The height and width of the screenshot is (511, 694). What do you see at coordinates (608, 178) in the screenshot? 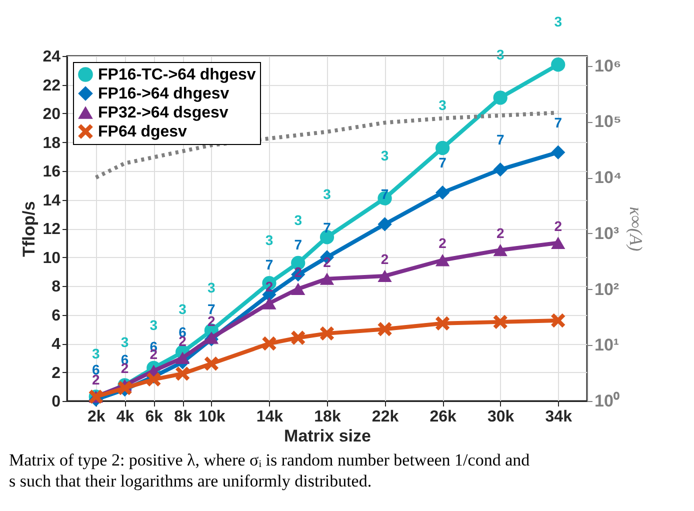
I see `y2-tick-label: 10⁴` at bounding box center [608, 178].